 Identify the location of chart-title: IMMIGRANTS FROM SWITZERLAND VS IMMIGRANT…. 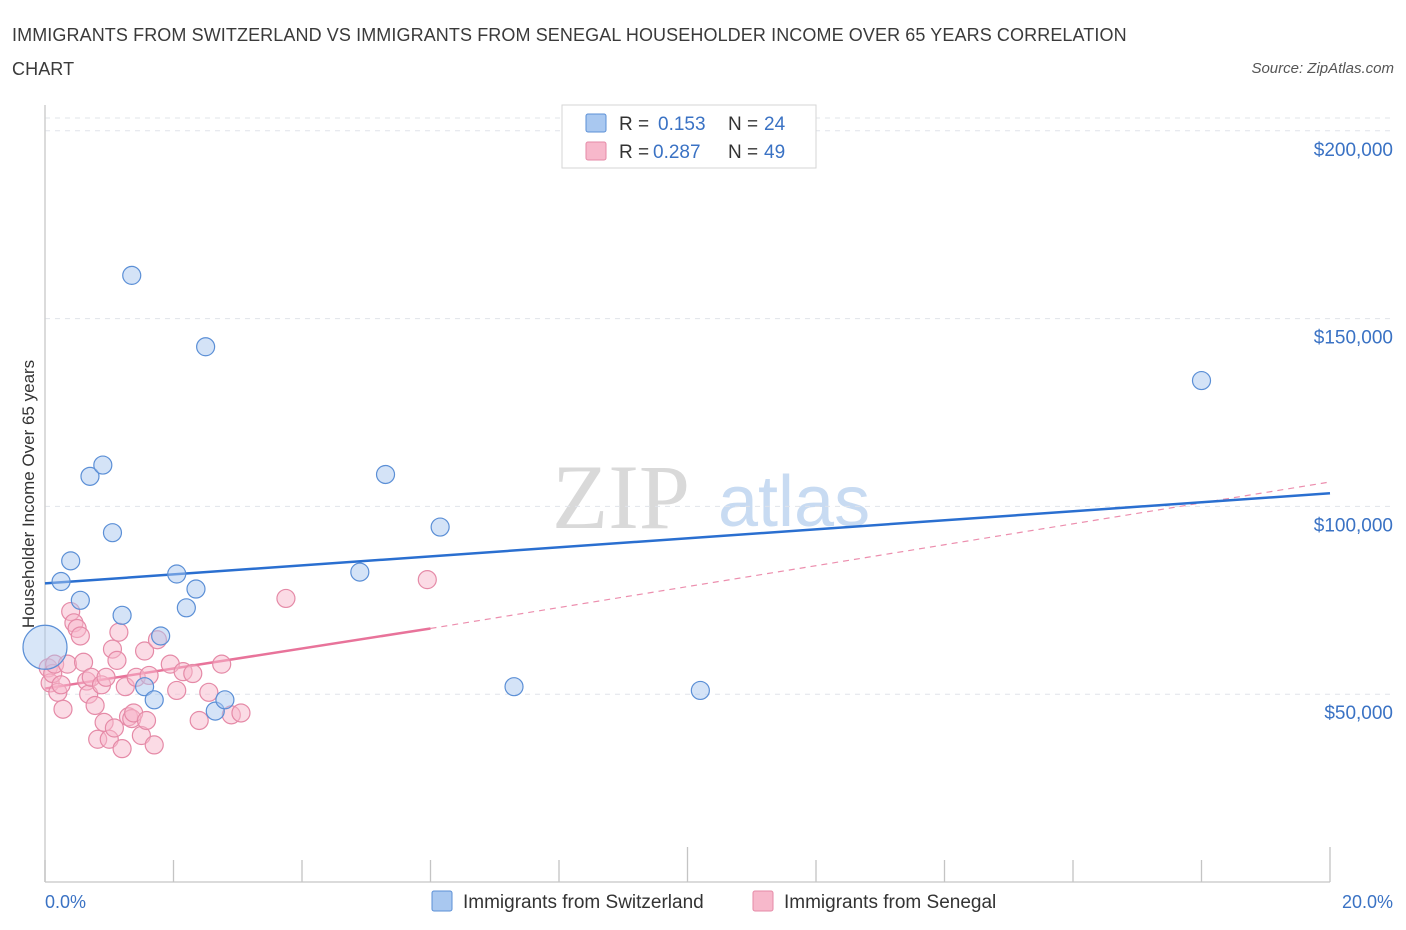
(569, 52).